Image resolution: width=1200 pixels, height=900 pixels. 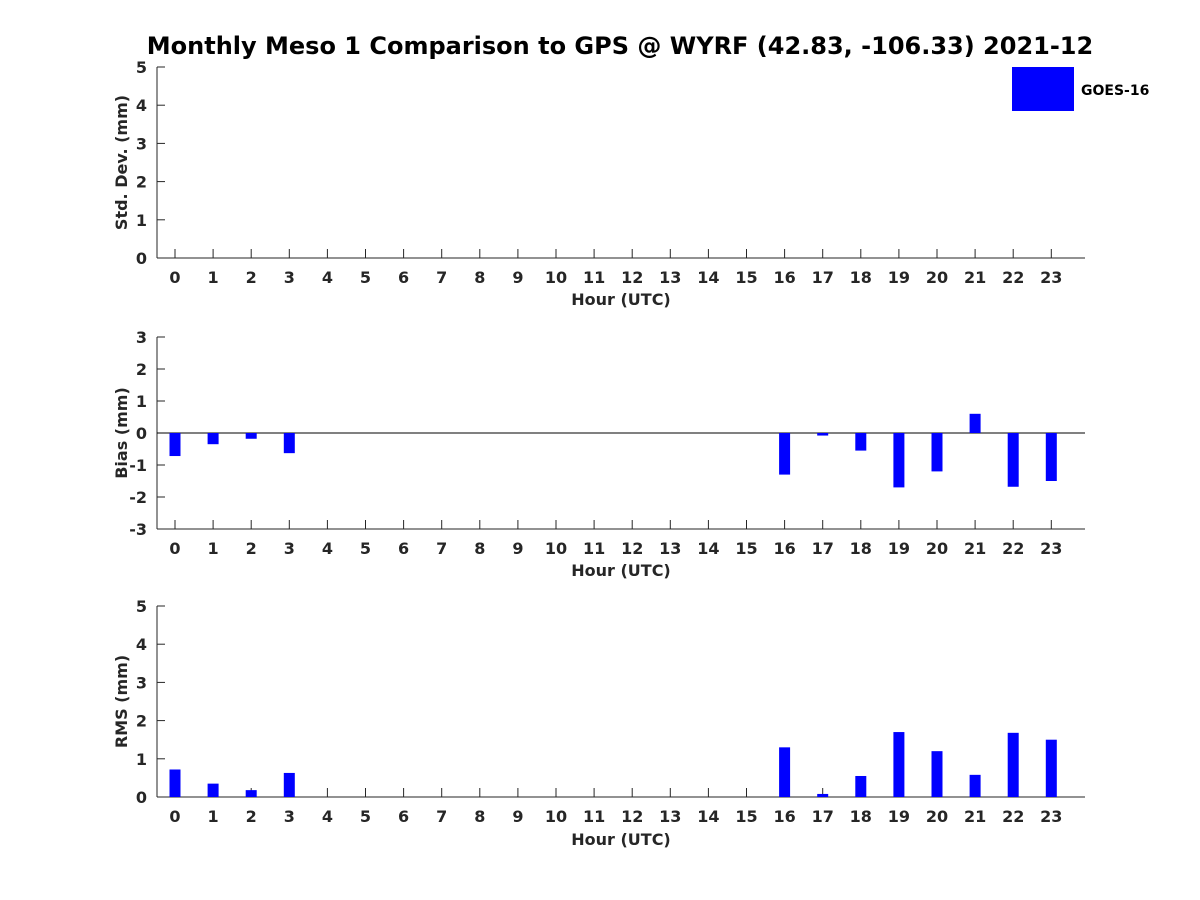 What do you see at coordinates (121, 433) in the screenshot?
I see `y-axis-label: Bias (mm)` at bounding box center [121, 433].